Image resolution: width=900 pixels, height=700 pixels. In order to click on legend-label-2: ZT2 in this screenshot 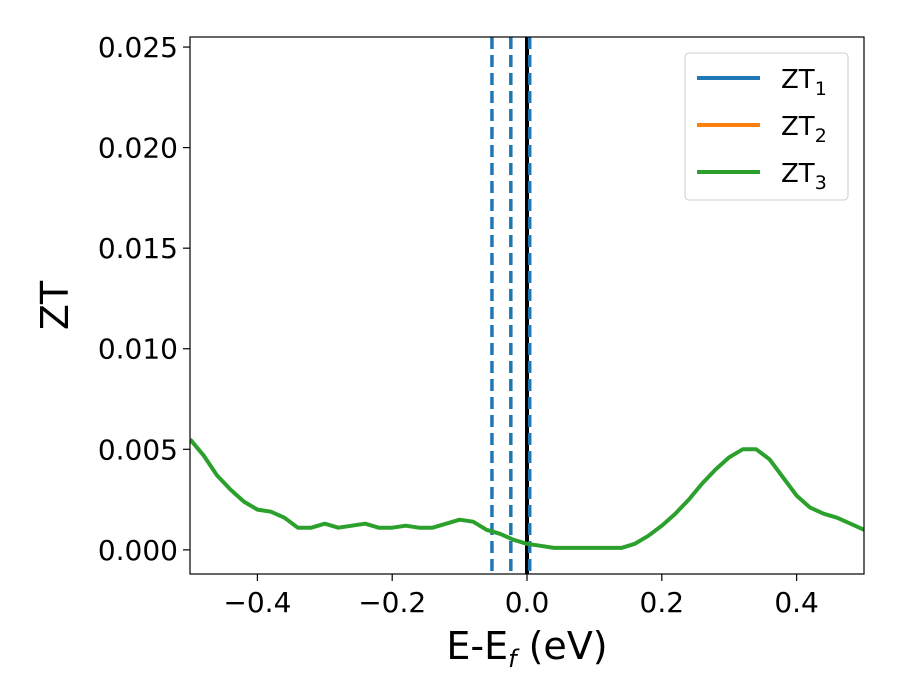, I will do `click(804, 129)`.